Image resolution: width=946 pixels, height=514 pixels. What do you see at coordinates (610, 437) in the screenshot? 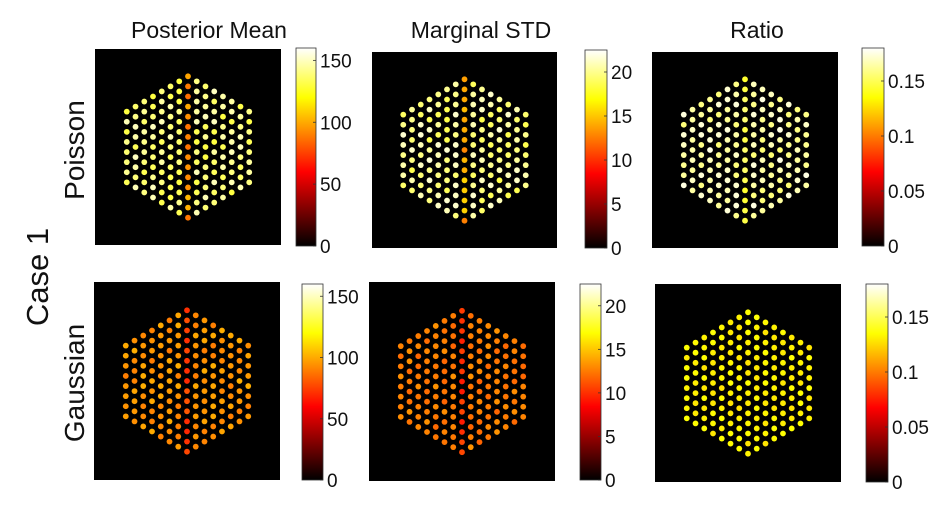
I see `colorbar-tick-label: 5` at bounding box center [610, 437].